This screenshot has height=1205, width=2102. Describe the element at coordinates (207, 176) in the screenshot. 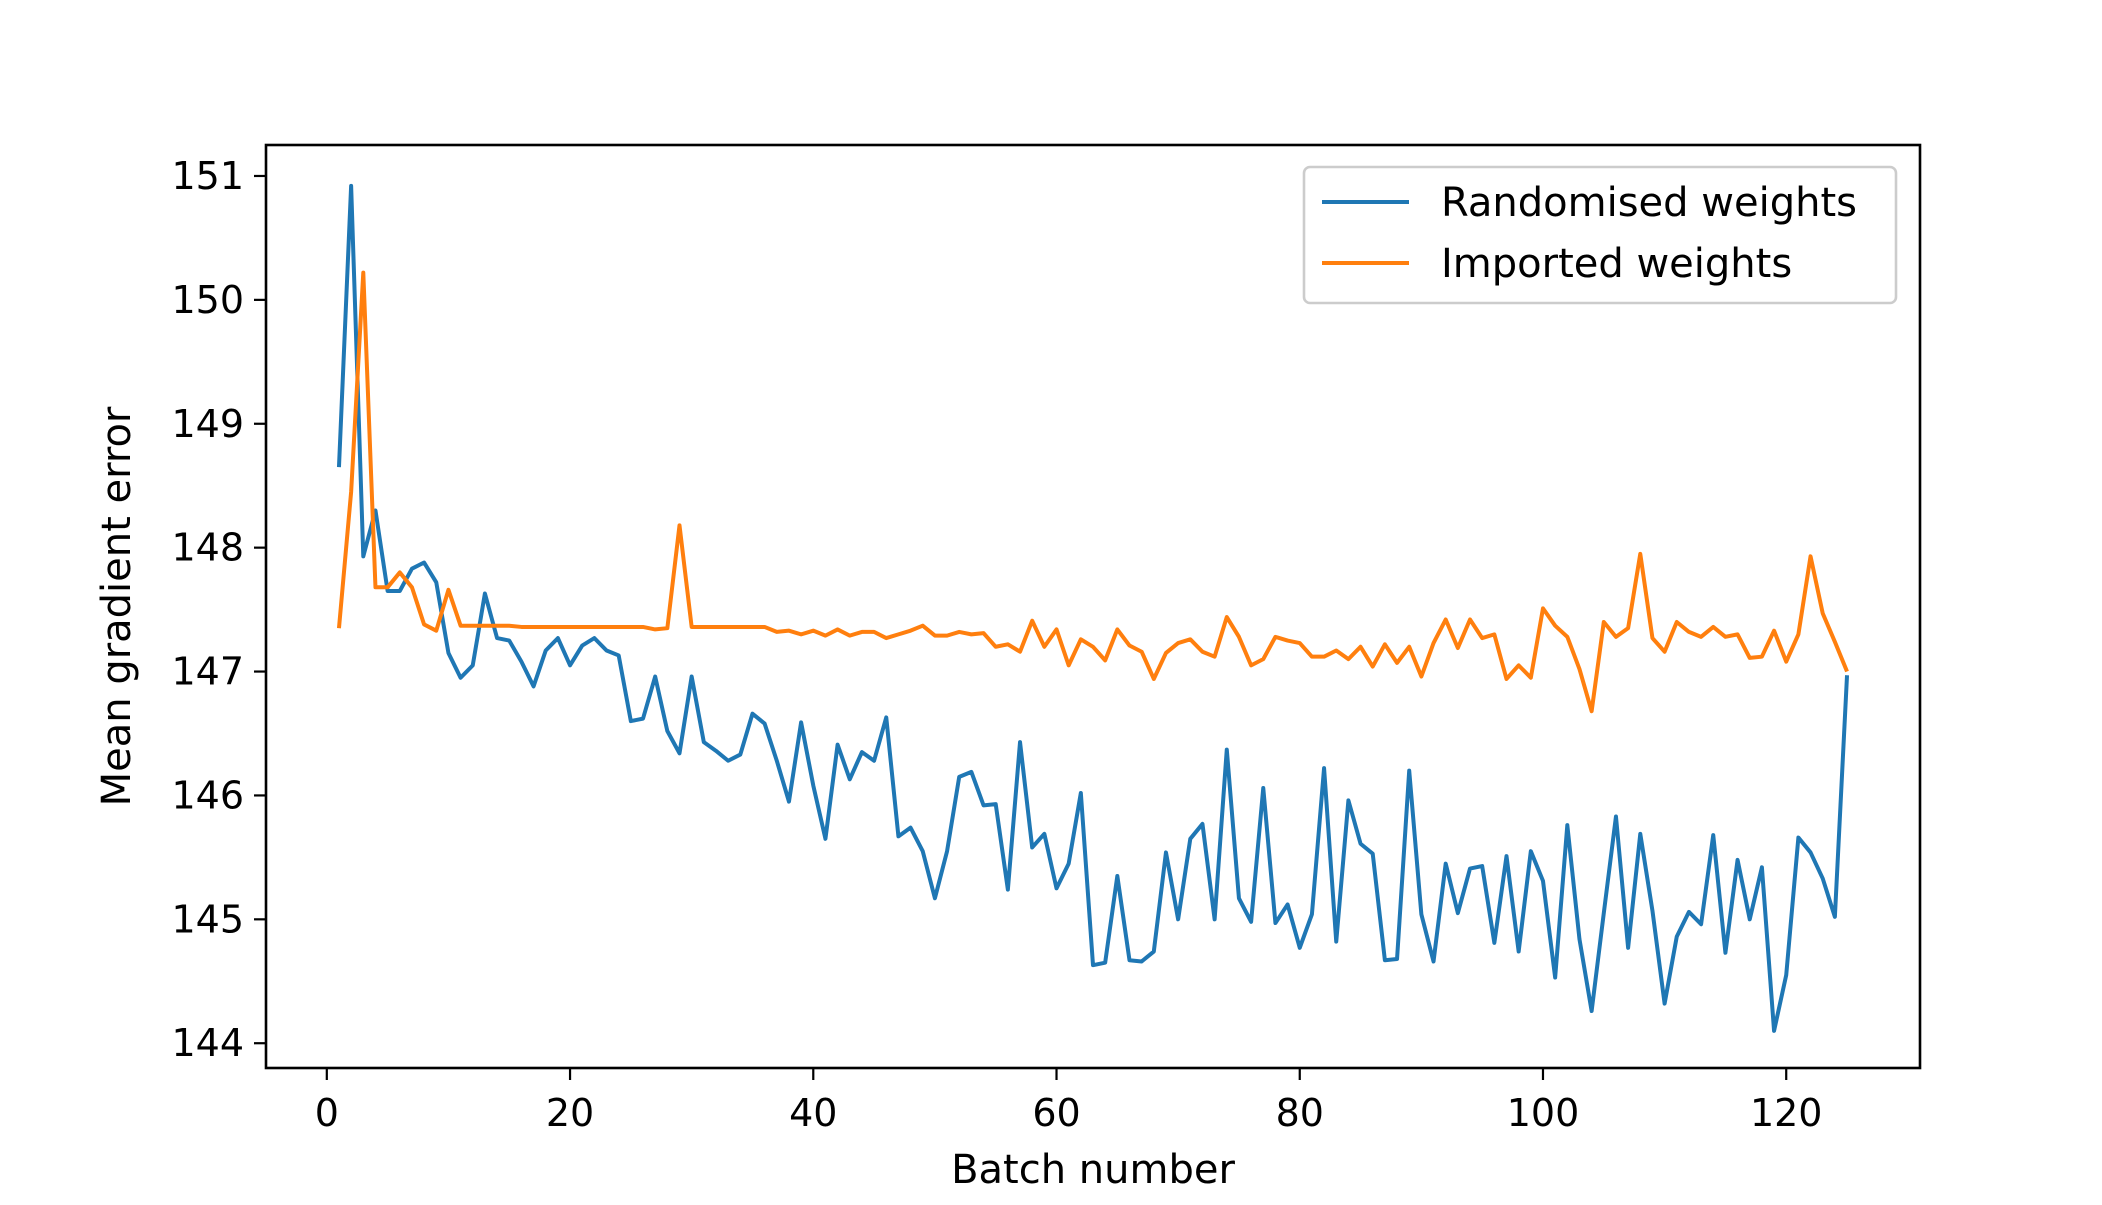

I see `y-tick-label: 151` at that location.